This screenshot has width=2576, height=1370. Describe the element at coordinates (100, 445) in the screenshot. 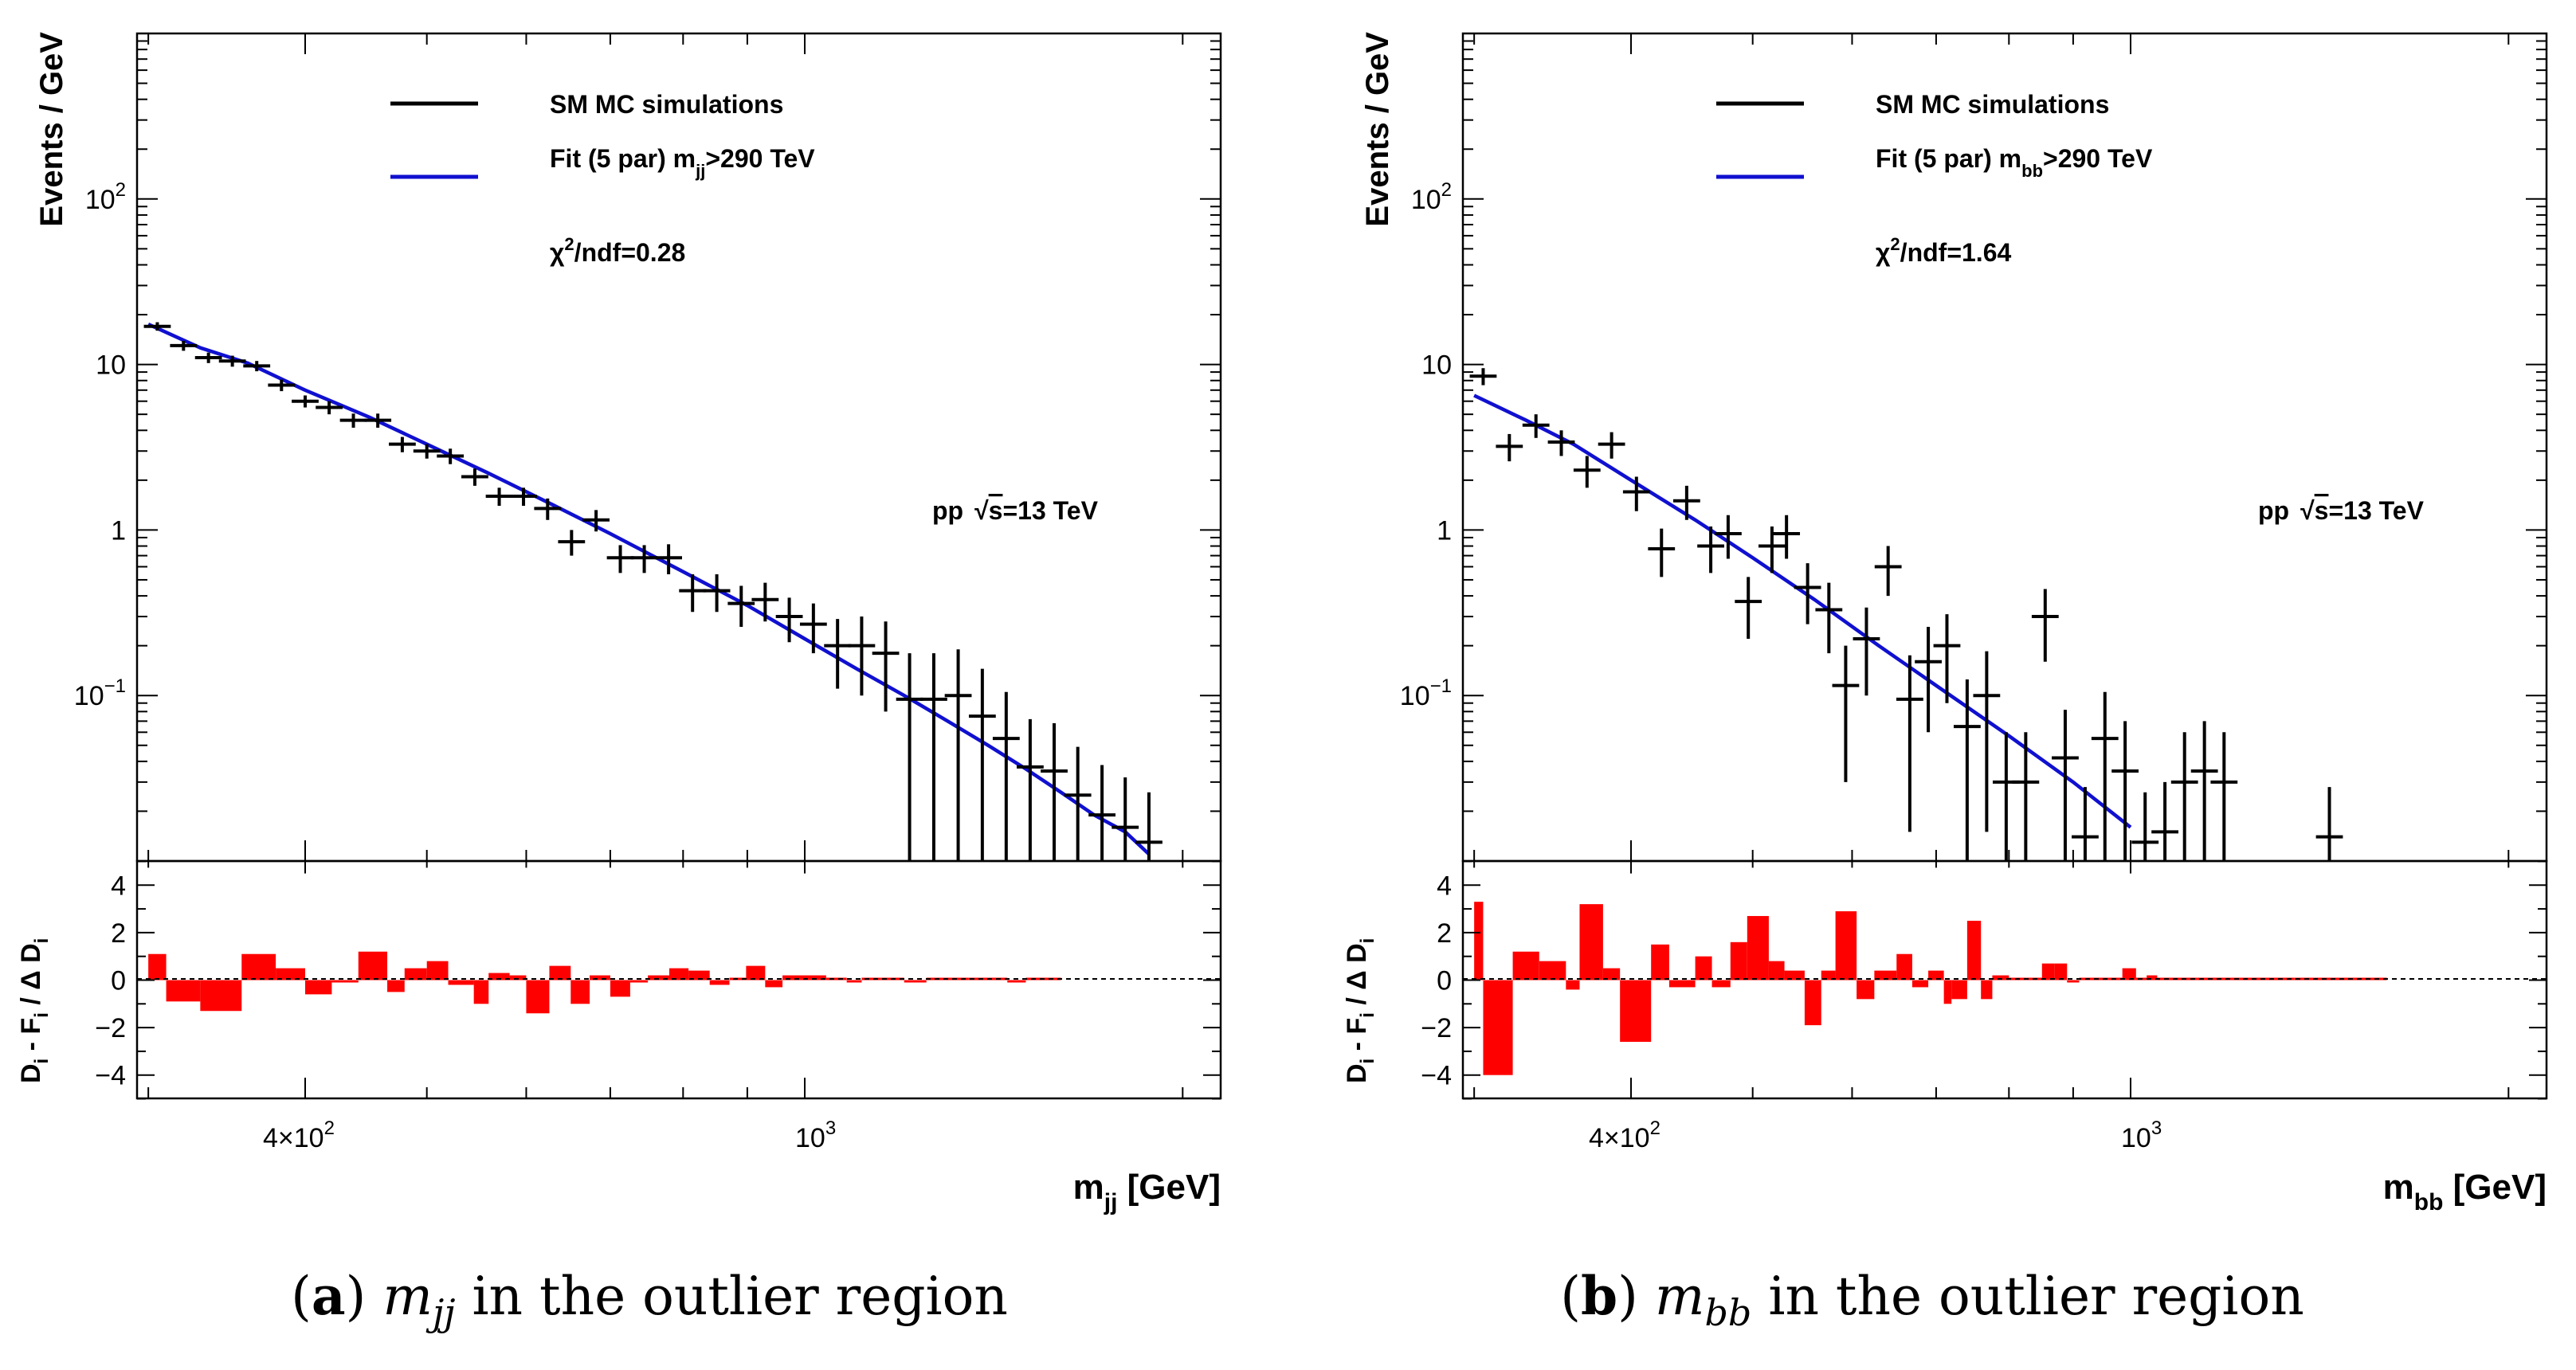

I see `y-tick-labels-a: 10−1 1 10 102` at that location.